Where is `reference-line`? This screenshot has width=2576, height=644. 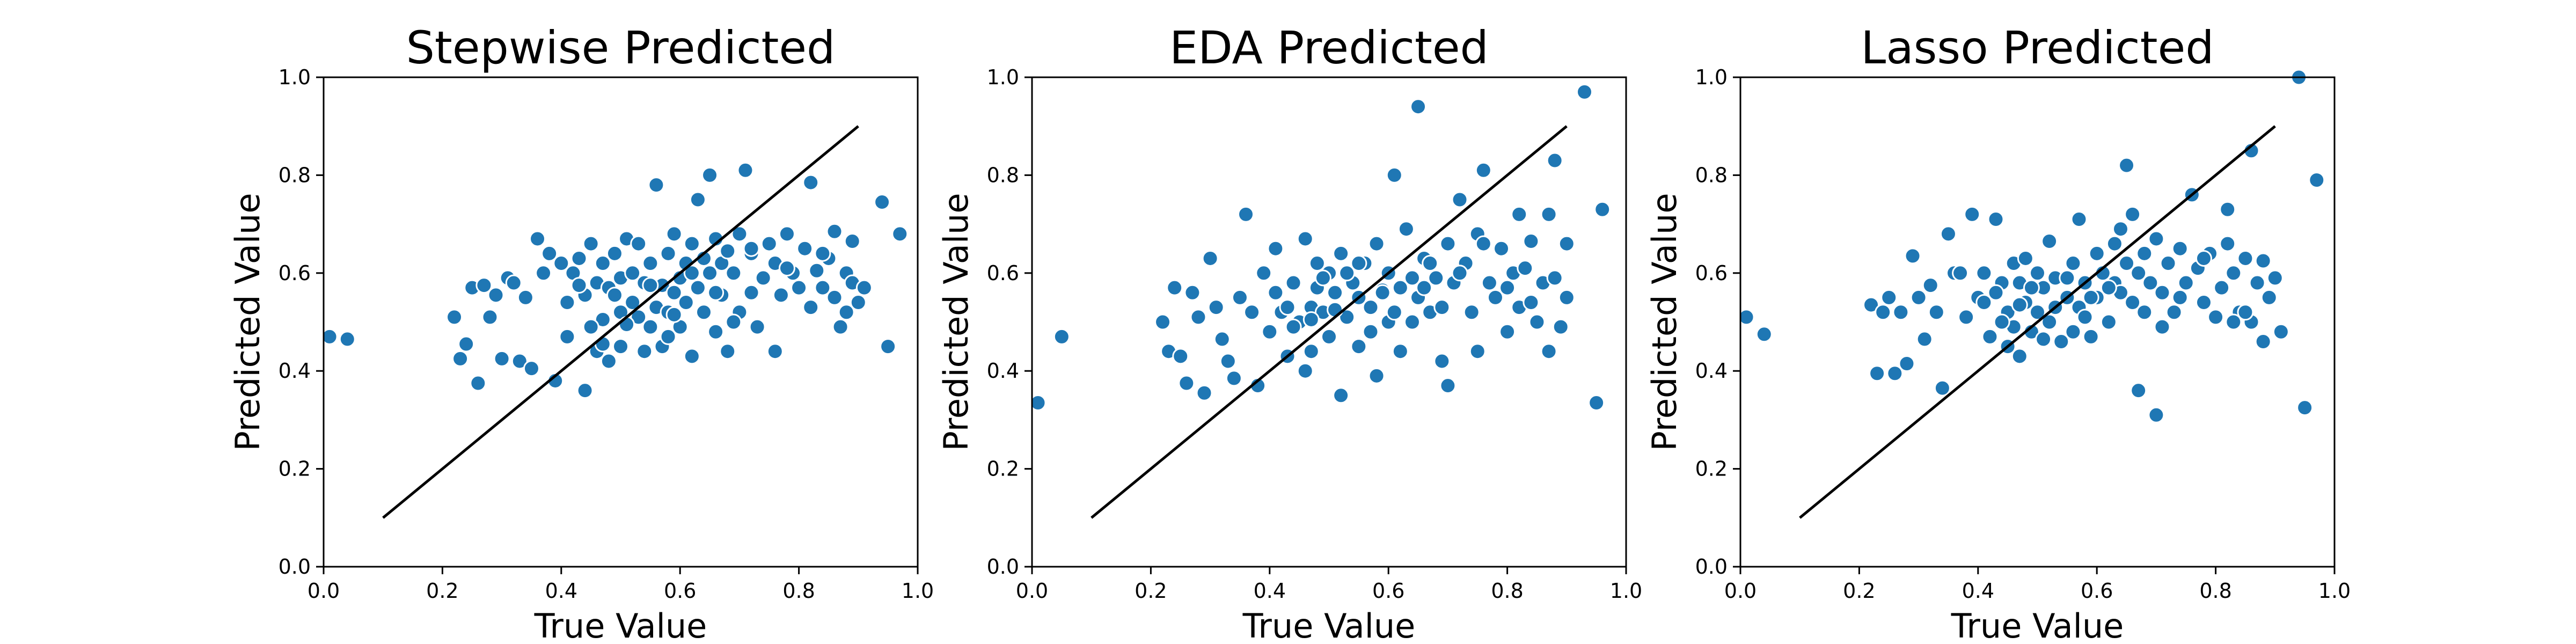
reference-line is located at coordinates (620, 322).